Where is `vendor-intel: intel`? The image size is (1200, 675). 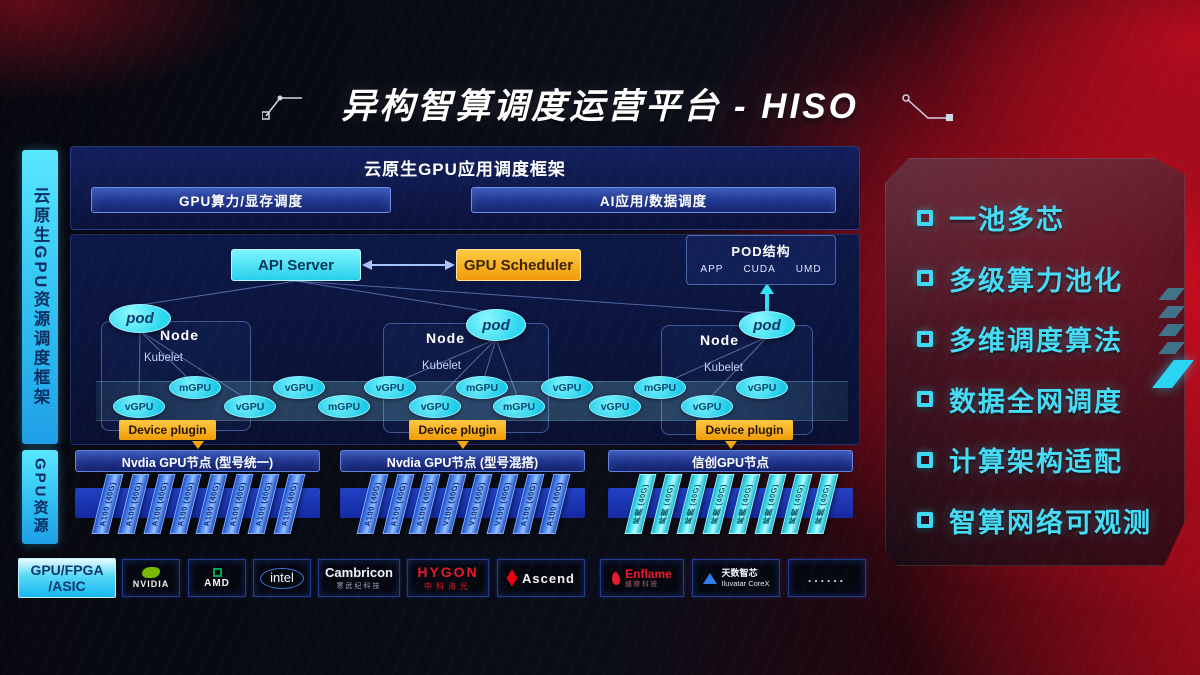 vendor-intel: intel is located at coordinates (282, 578).